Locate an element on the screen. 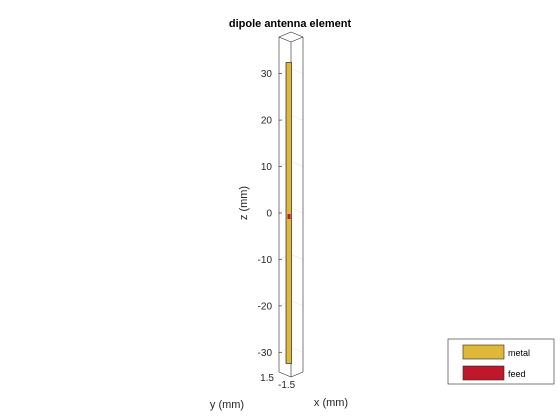 The image size is (560, 420). legend-feed-swatch is located at coordinates (483, 373).